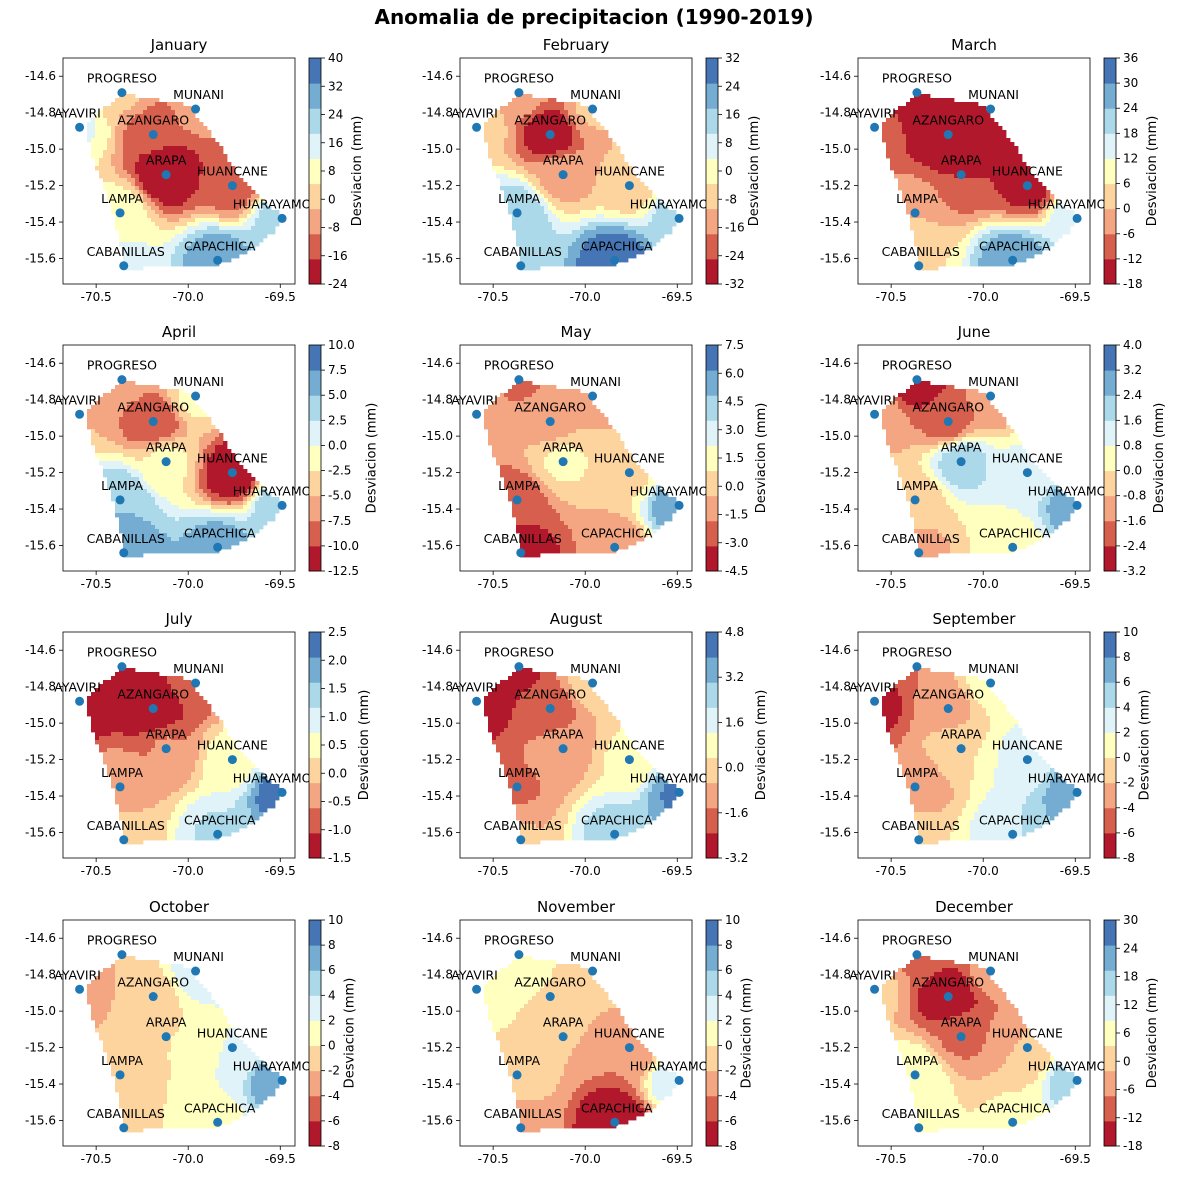 This screenshot has height=1180, width=1188. What do you see at coordinates (734, 430) in the screenshot?
I see `colorbar-tick-label: 3.0` at bounding box center [734, 430].